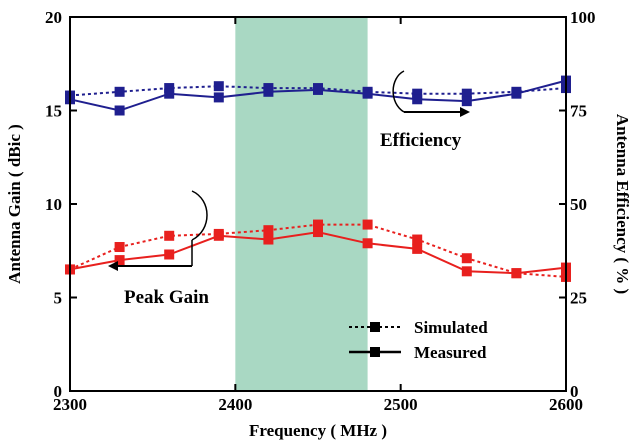 This screenshot has height=442, width=639. What do you see at coordinates (583, 17) in the screenshot?
I see `y-right-tick-label: 100` at bounding box center [583, 17].